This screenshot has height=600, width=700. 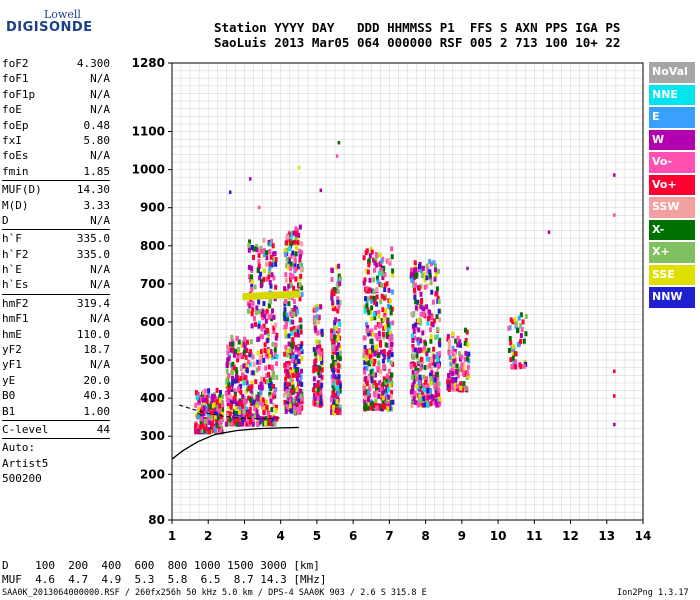 I want to click on param-name: foF1p, so click(x=19, y=94).